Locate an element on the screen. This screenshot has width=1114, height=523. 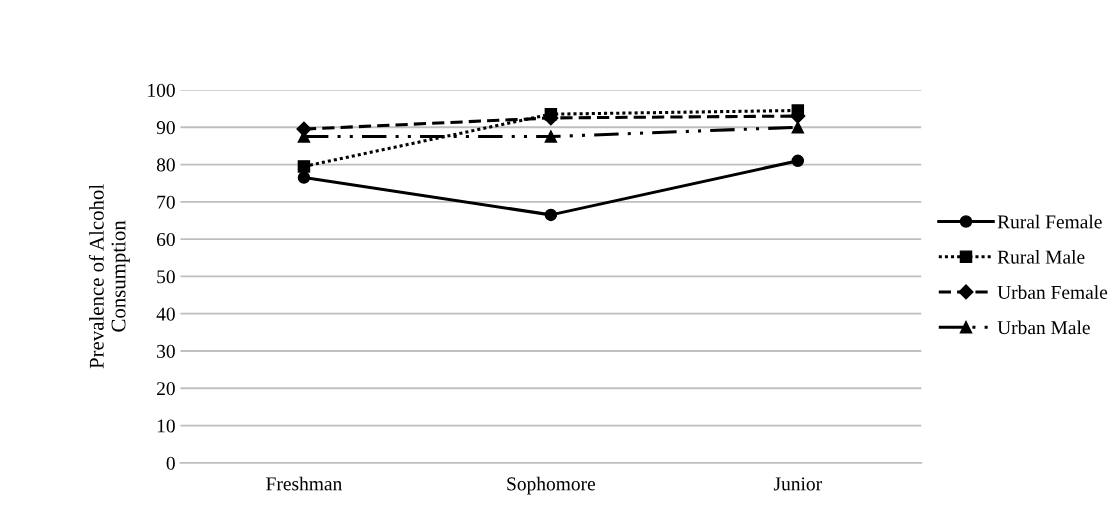
x-tick-label: Freshman is located at coordinates (304, 483).